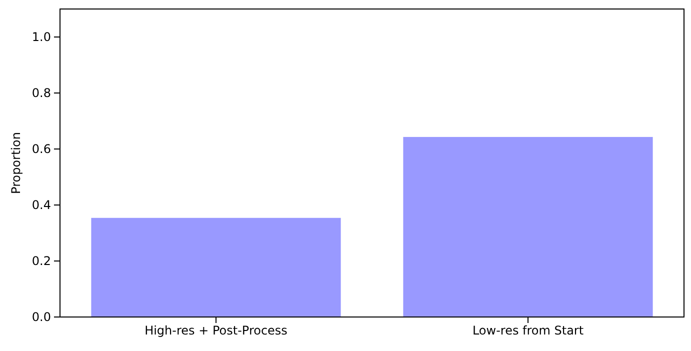  Describe the element at coordinates (41, 261) in the screenshot. I see `y-tick-label: 0.2` at that location.